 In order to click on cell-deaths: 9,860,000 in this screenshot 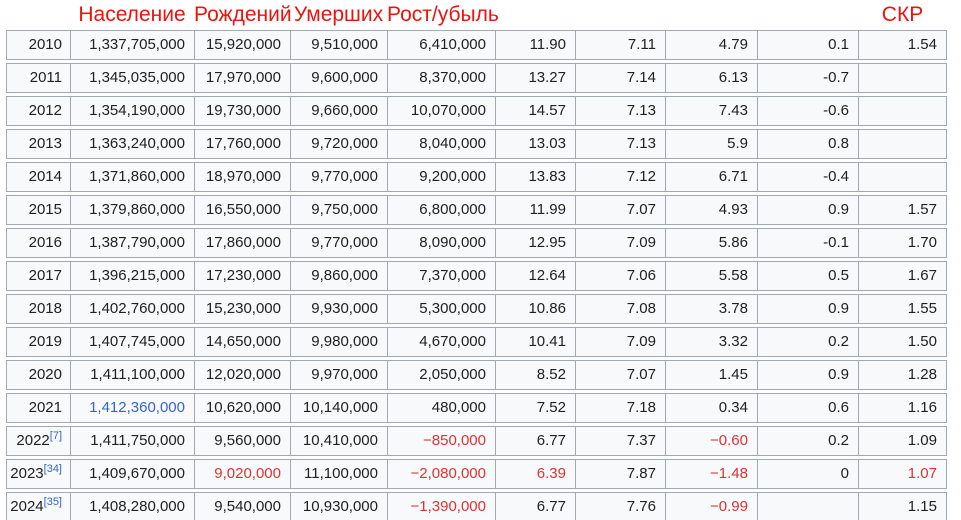, I will do `click(338, 276)`.